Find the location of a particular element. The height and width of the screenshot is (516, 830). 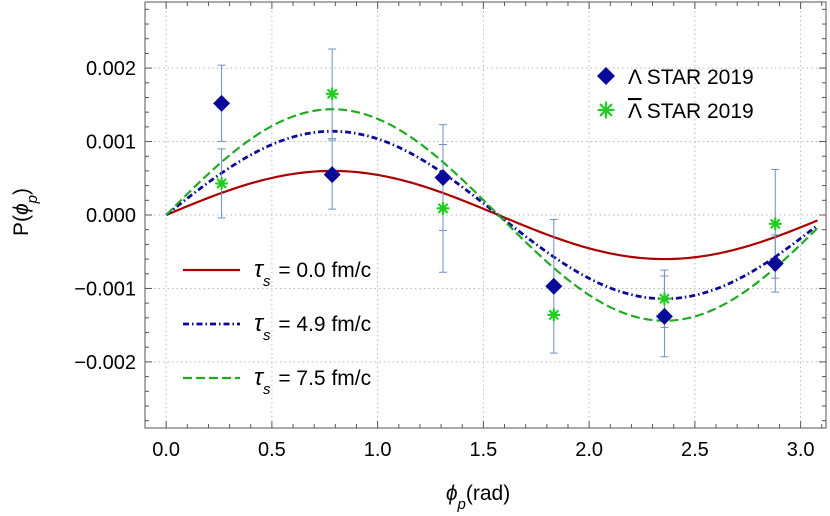

x-axis-label-sub: p is located at coordinates (461, 504).